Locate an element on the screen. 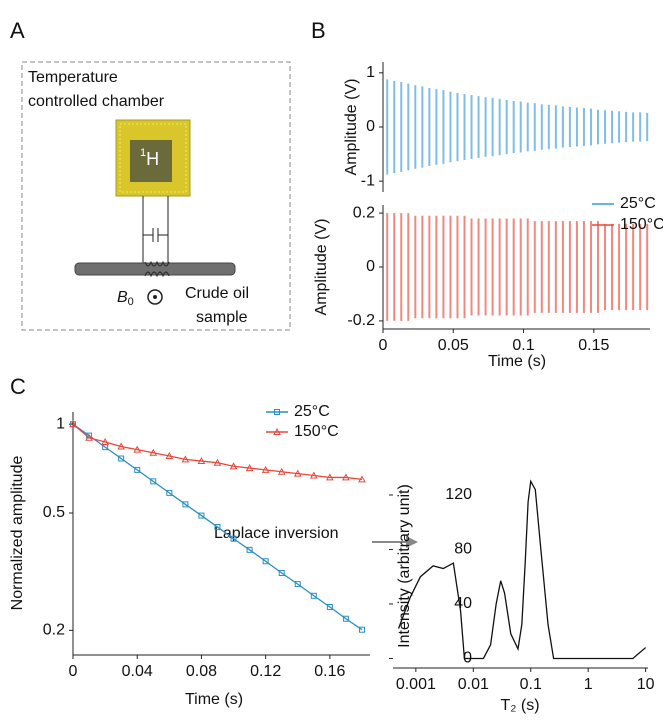  field-symbol is located at coordinates (155, 297).